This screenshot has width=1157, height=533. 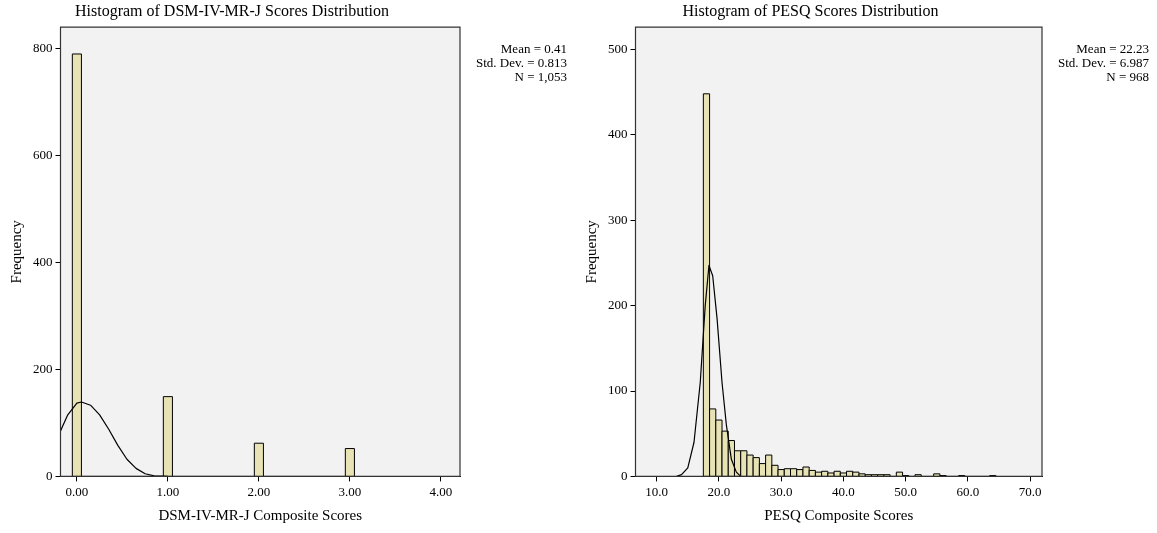 What do you see at coordinates (77, 491) in the screenshot?
I see `x-tick-label: 0.00` at bounding box center [77, 491].